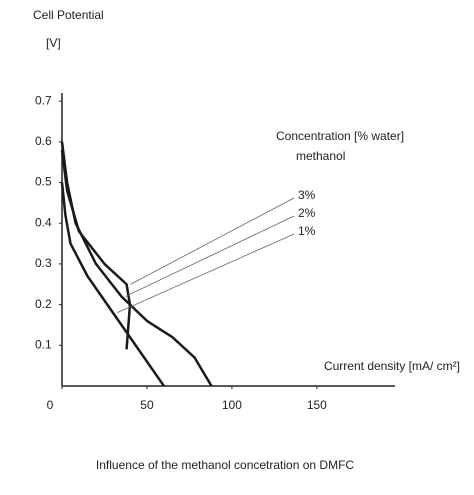 The image size is (474, 495). Describe the element at coordinates (307, 231) in the screenshot. I see `legend-label: 1%` at that location.